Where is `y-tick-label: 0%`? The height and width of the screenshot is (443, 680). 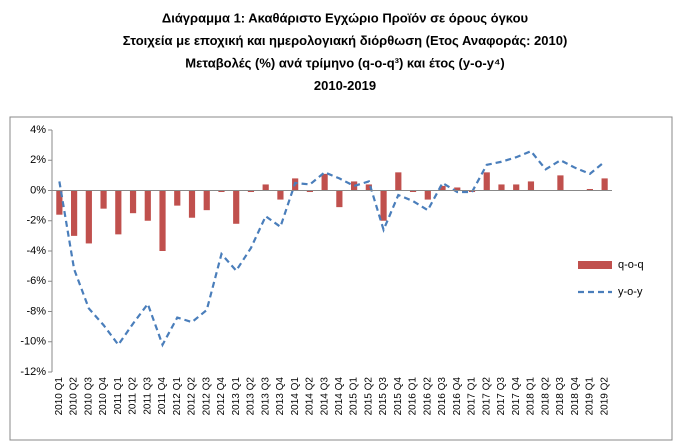 y-tick-label: 0% is located at coordinates (38, 190).